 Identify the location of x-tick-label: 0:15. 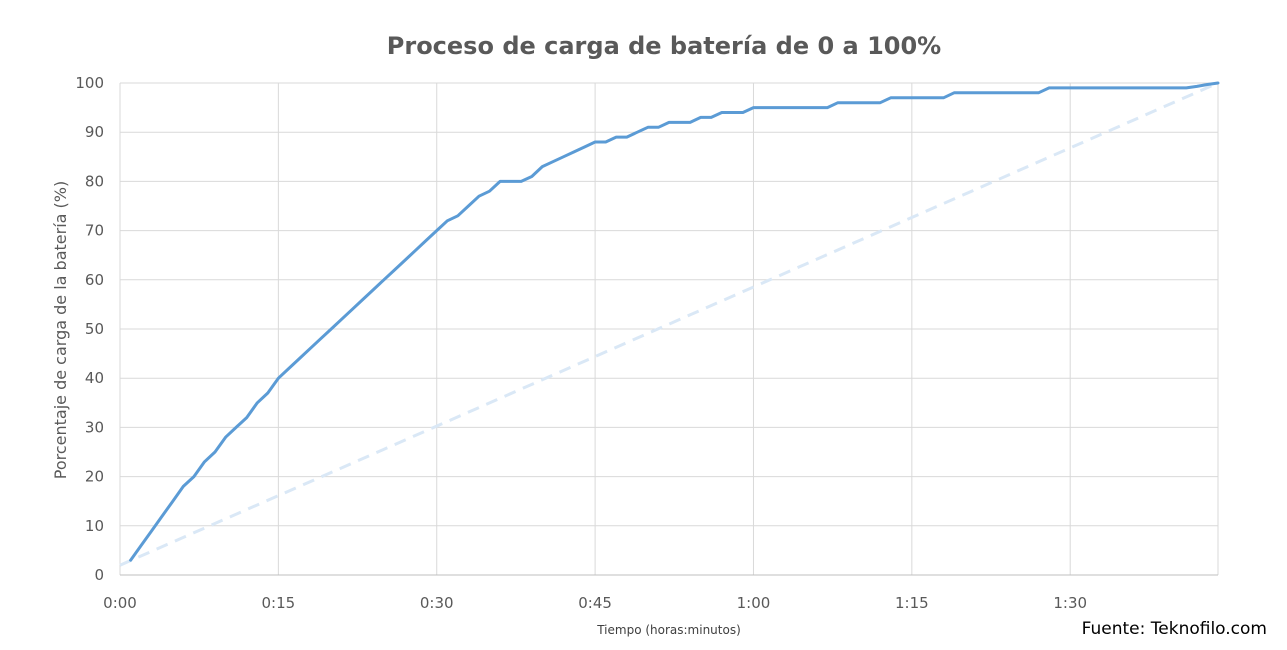
(279, 603).